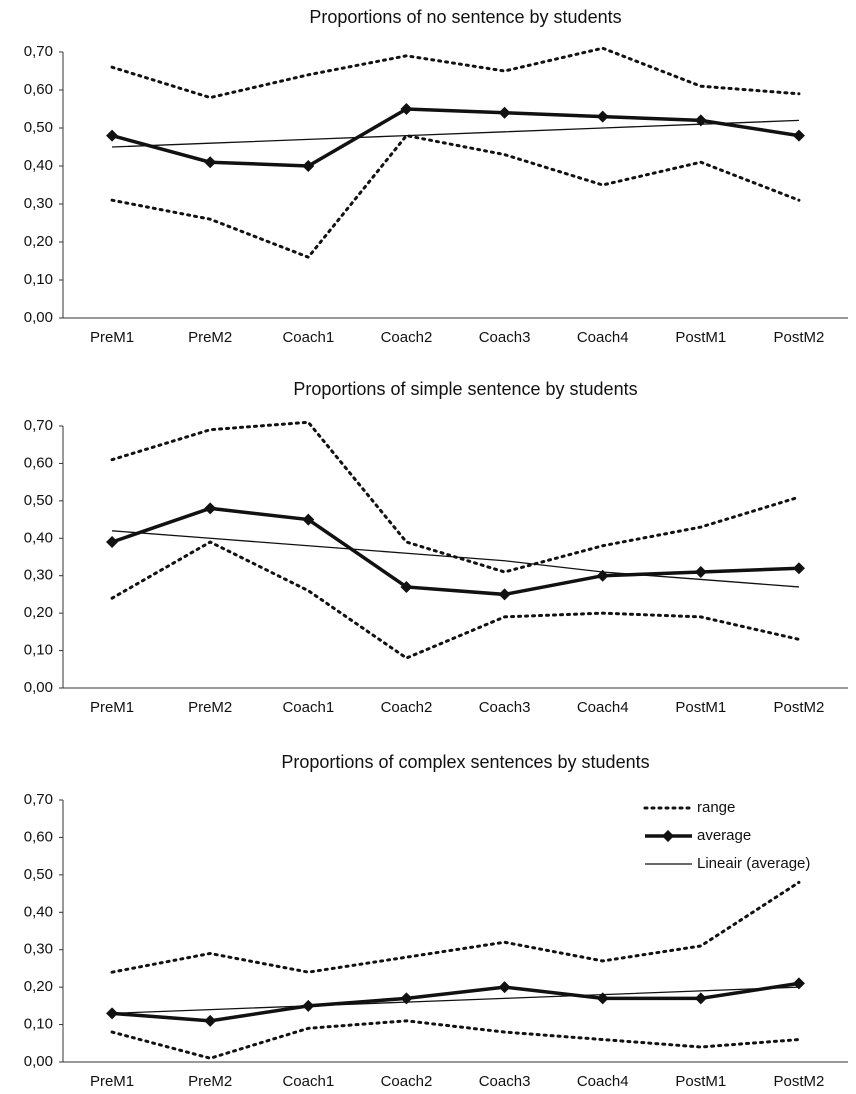 The height and width of the screenshot is (1094, 856). Describe the element at coordinates (668, 836) in the screenshot. I see `legend-marker` at that location.